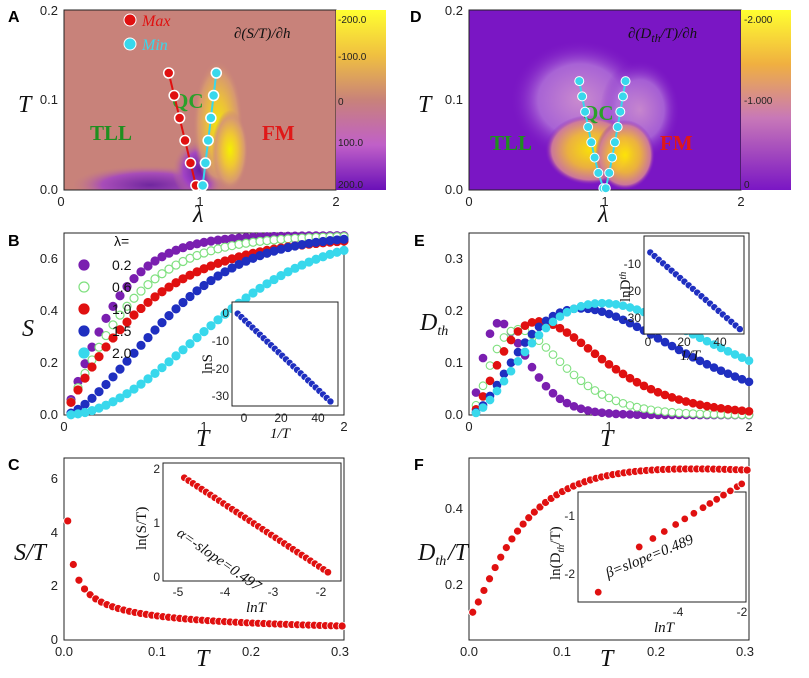  I want to click on x-tick-b: 2, so click(343, 426).